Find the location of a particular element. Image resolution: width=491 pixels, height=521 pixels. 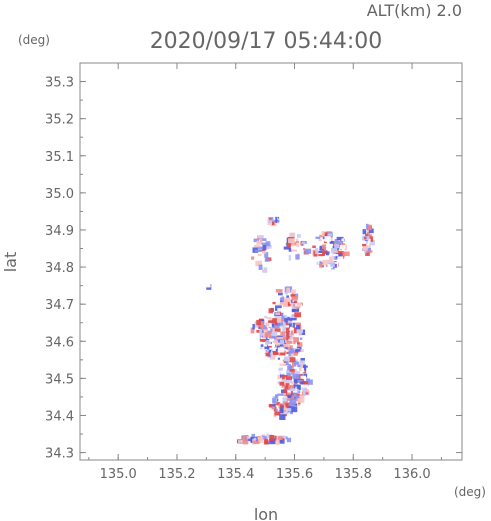

y-unit-label: (deg) is located at coordinates (34, 40).